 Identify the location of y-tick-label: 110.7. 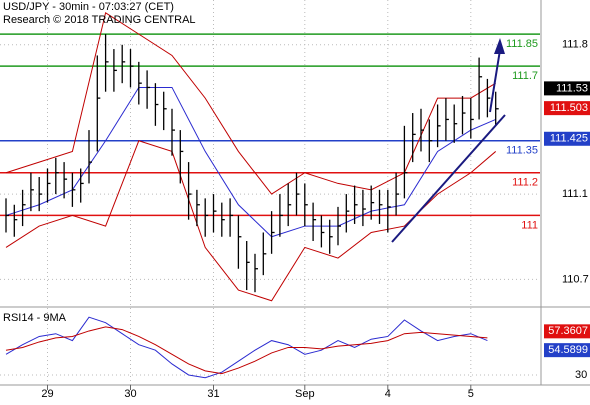
(575, 279).